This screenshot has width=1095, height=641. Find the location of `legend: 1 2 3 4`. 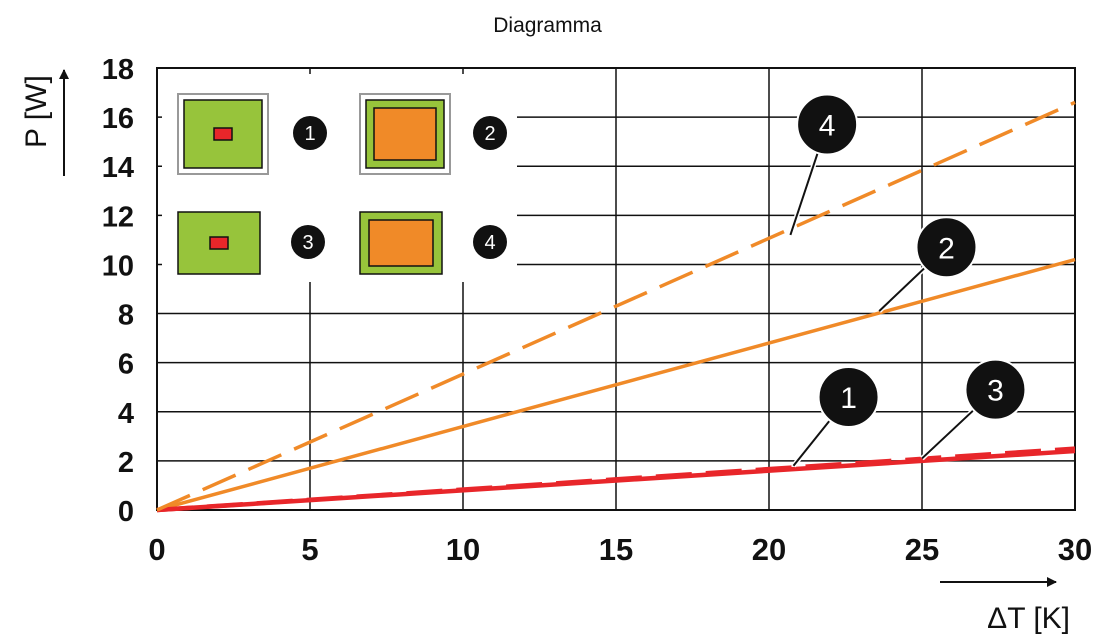

legend: 1 2 3 4 is located at coordinates (339, 178).